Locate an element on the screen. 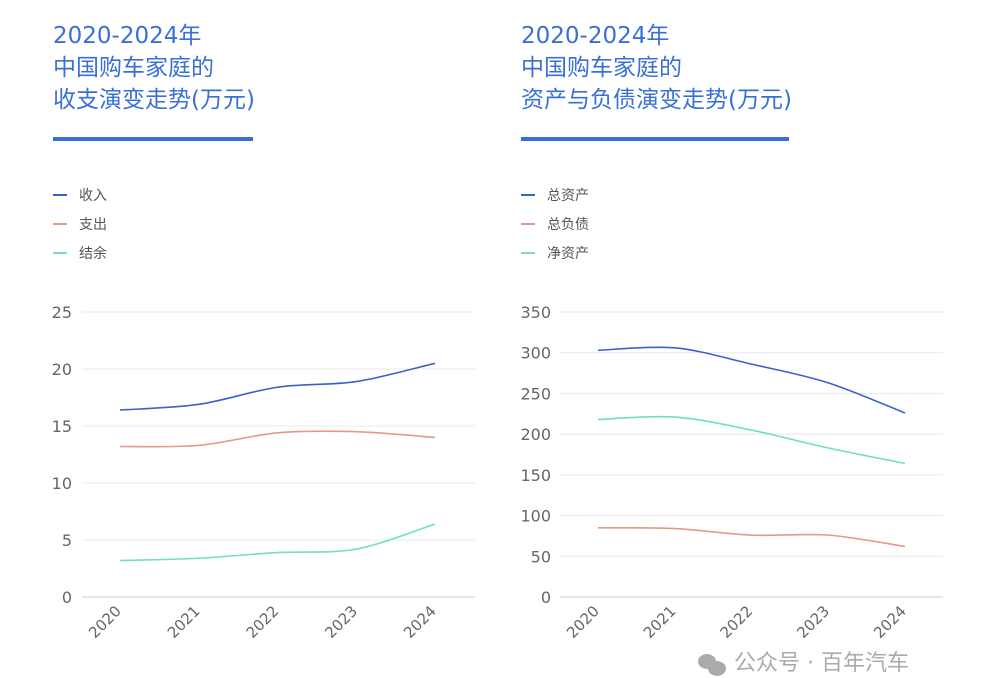 The height and width of the screenshot is (678, 982). legend-label: 净资产 is located at coordinates (568, 253).